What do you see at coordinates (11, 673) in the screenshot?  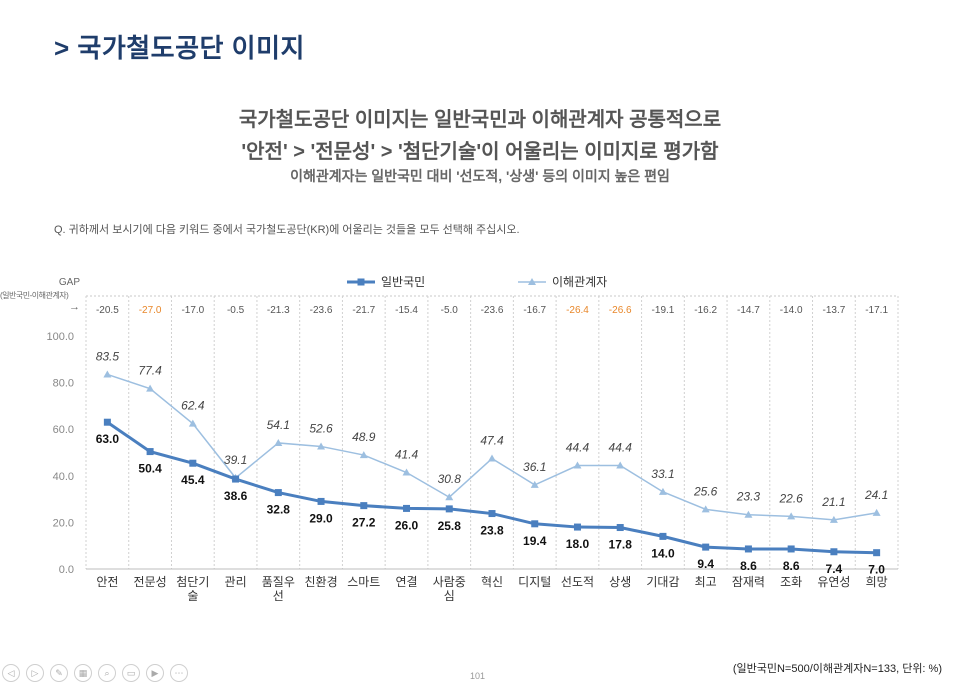 I see `prev-icon: ◁` at bounding box center [11, 673].